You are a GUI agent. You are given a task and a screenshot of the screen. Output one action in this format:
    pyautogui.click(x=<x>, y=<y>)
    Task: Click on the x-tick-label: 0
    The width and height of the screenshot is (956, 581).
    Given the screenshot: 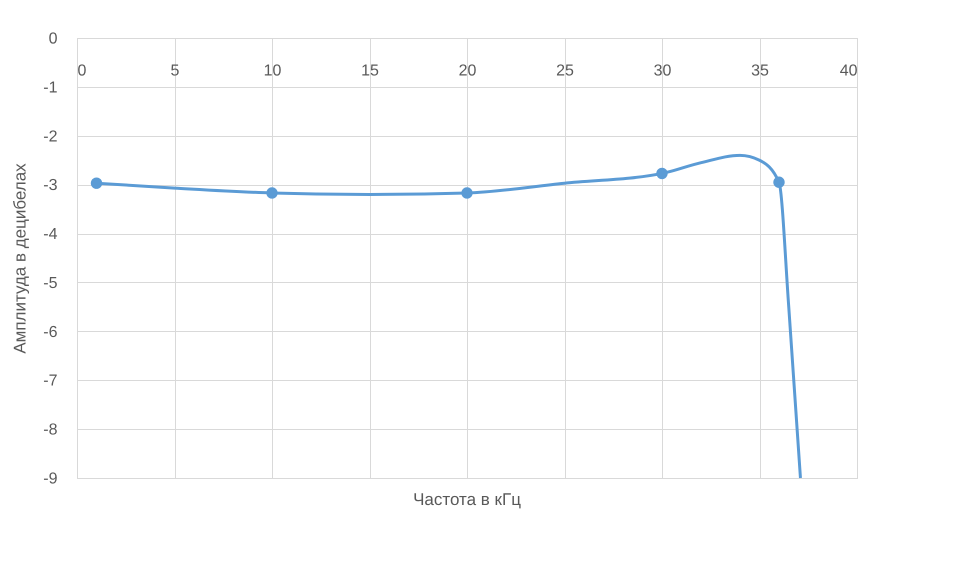 What is the action you would take?
    pyautogui.click(x=82, y=71)
    